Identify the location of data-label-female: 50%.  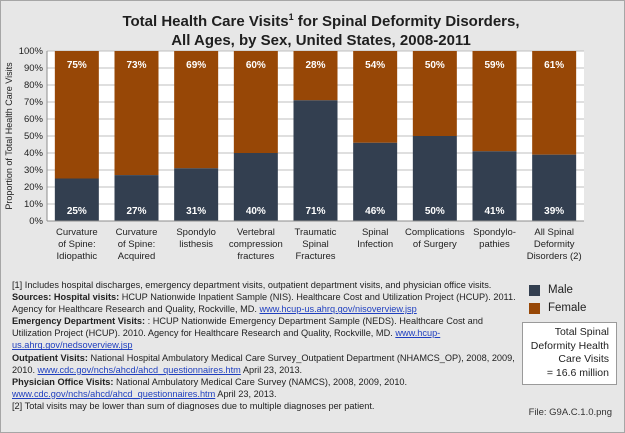
(435, 65).